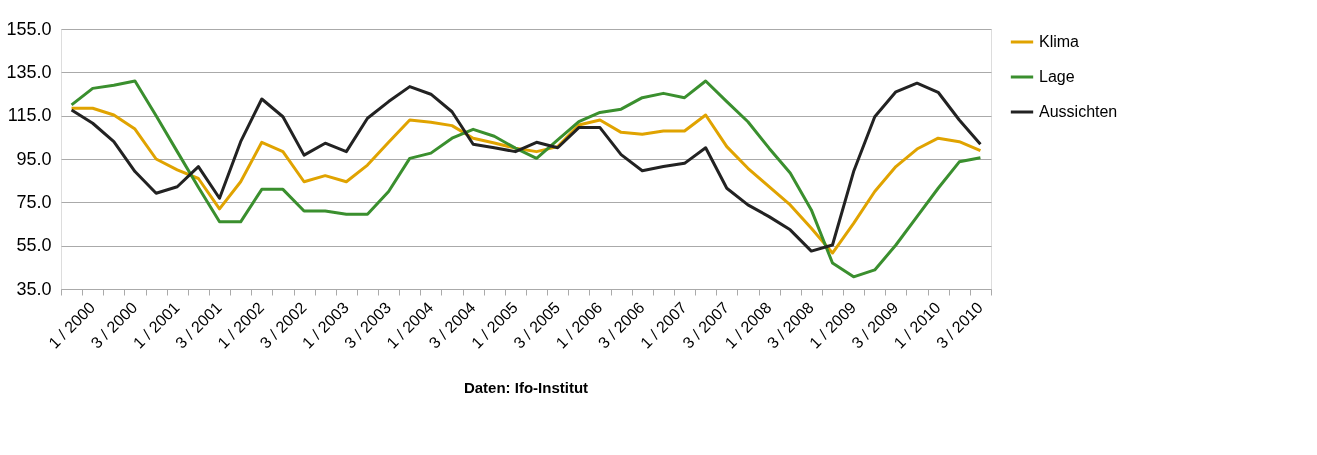  Describe the element at coordinates (29, 28) in the screenshot. I see `y-tick-label: 155.0` at that location.